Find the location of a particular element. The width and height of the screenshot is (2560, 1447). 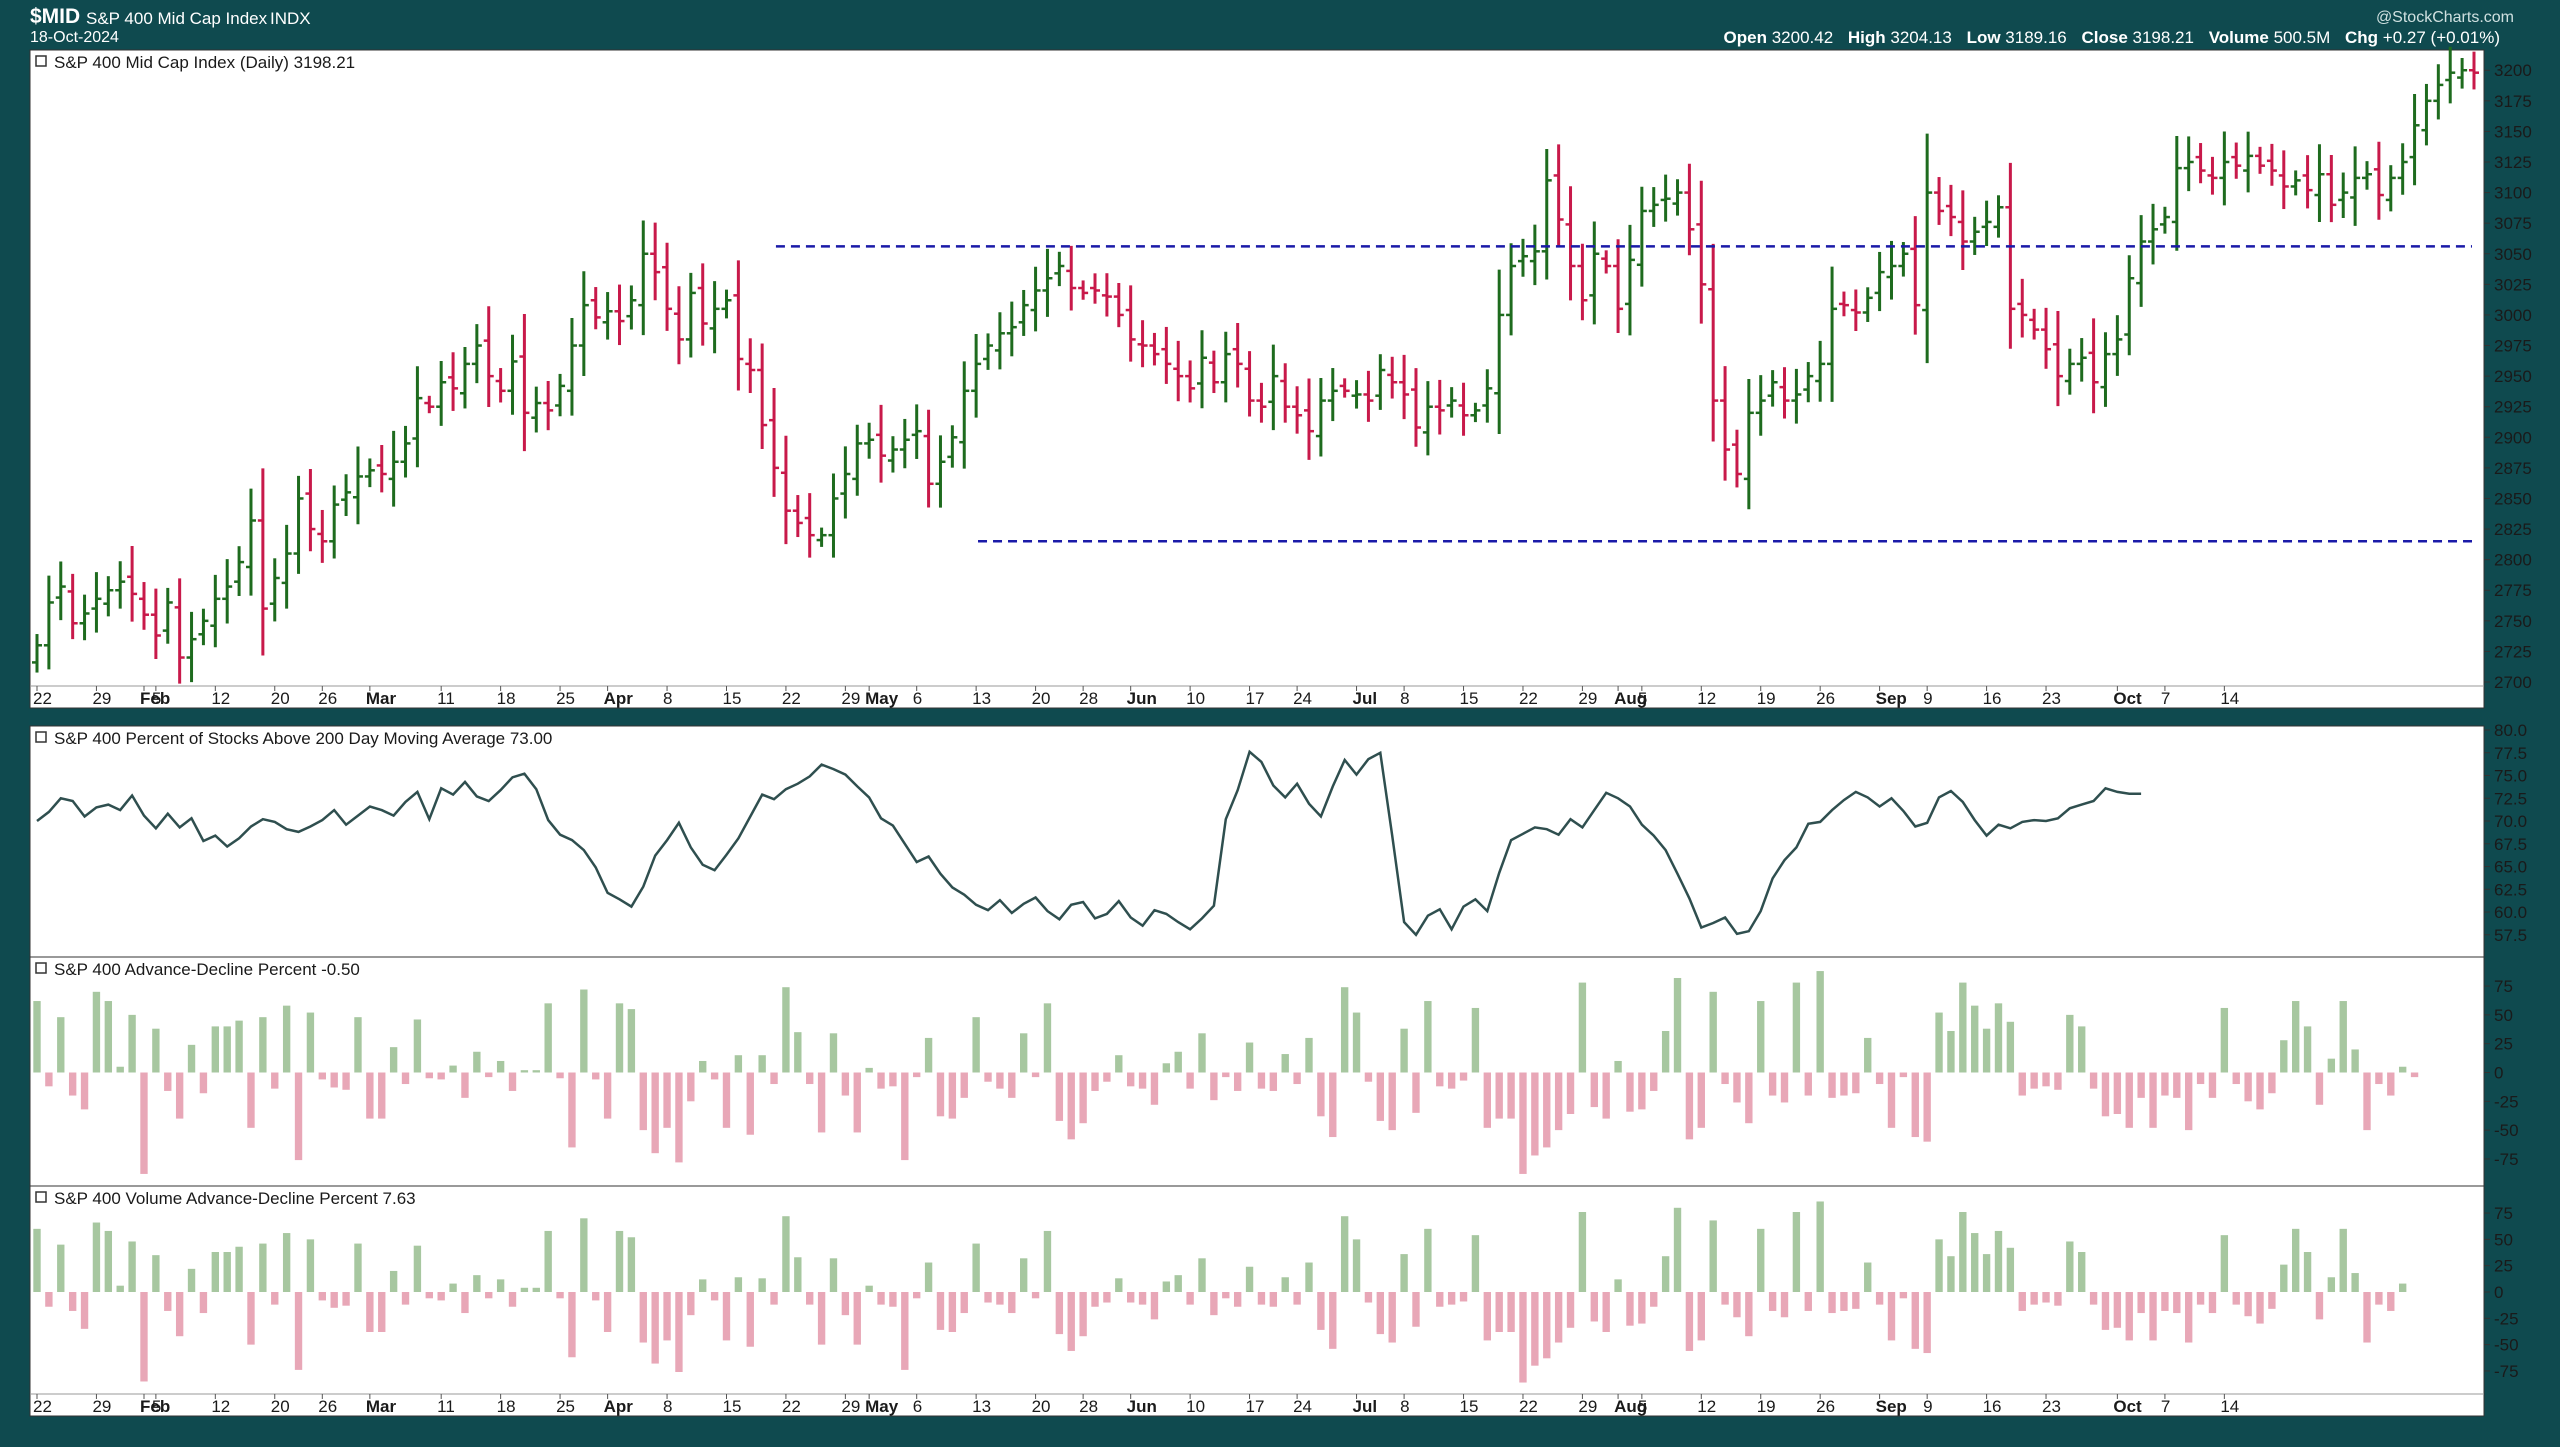

x-tick-label: 13 is located at coordinates (981, 1406).